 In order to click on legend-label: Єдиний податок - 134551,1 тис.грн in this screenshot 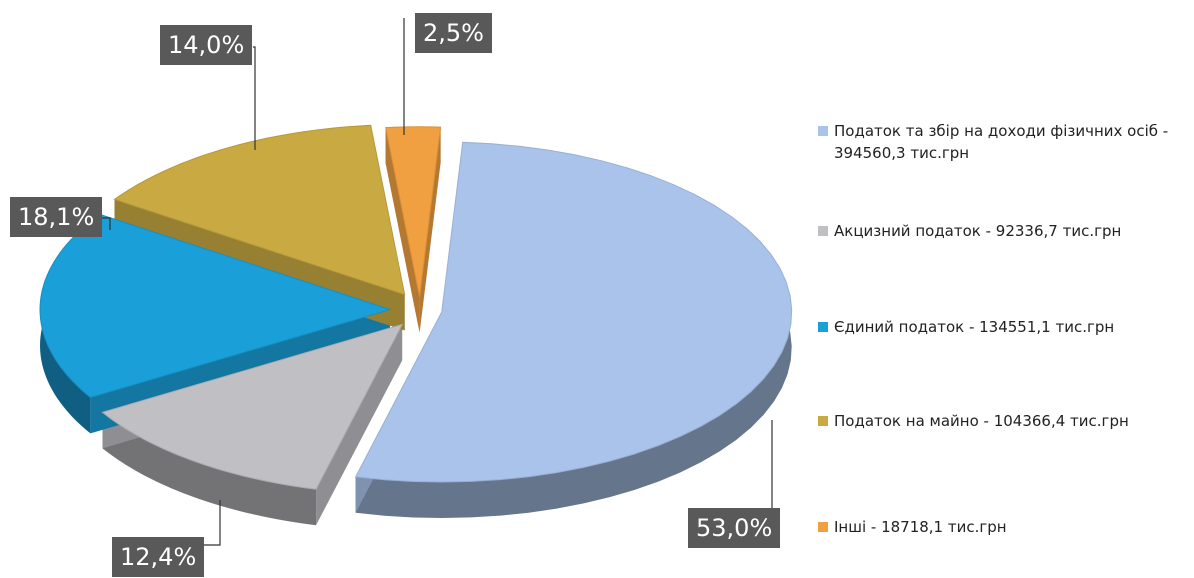, I will do `click(974, 327)`.